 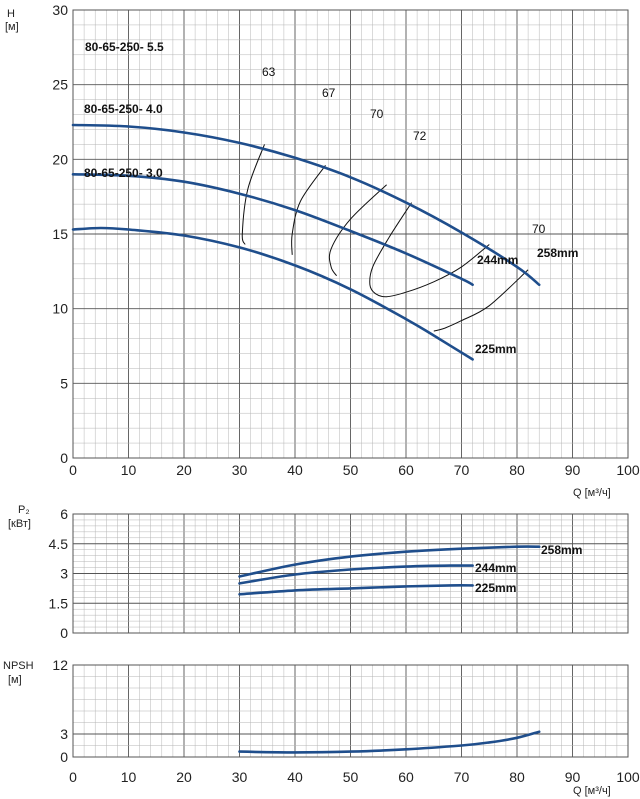 I want to click on y-tick-label: 15, so click(x=60, y=234).